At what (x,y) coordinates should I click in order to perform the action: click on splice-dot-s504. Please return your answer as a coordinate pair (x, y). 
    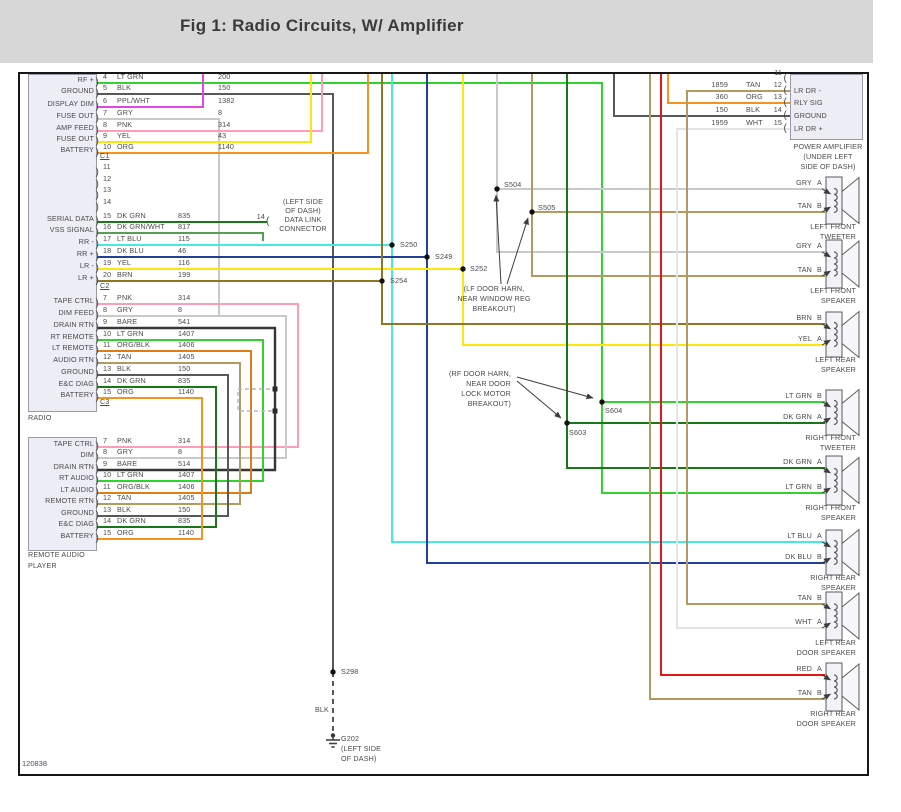
    Looking at the image, I should click on (497, 189).